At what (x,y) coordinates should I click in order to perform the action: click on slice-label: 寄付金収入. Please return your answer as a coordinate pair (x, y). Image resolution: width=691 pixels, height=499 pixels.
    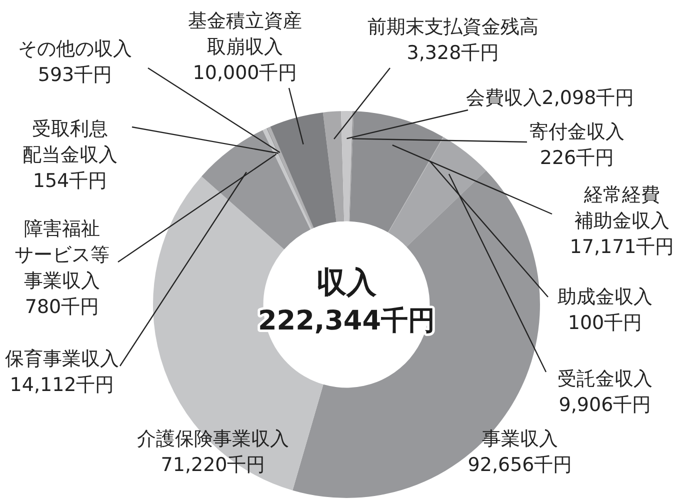
    Looking at the image, I should click on (577, 131).